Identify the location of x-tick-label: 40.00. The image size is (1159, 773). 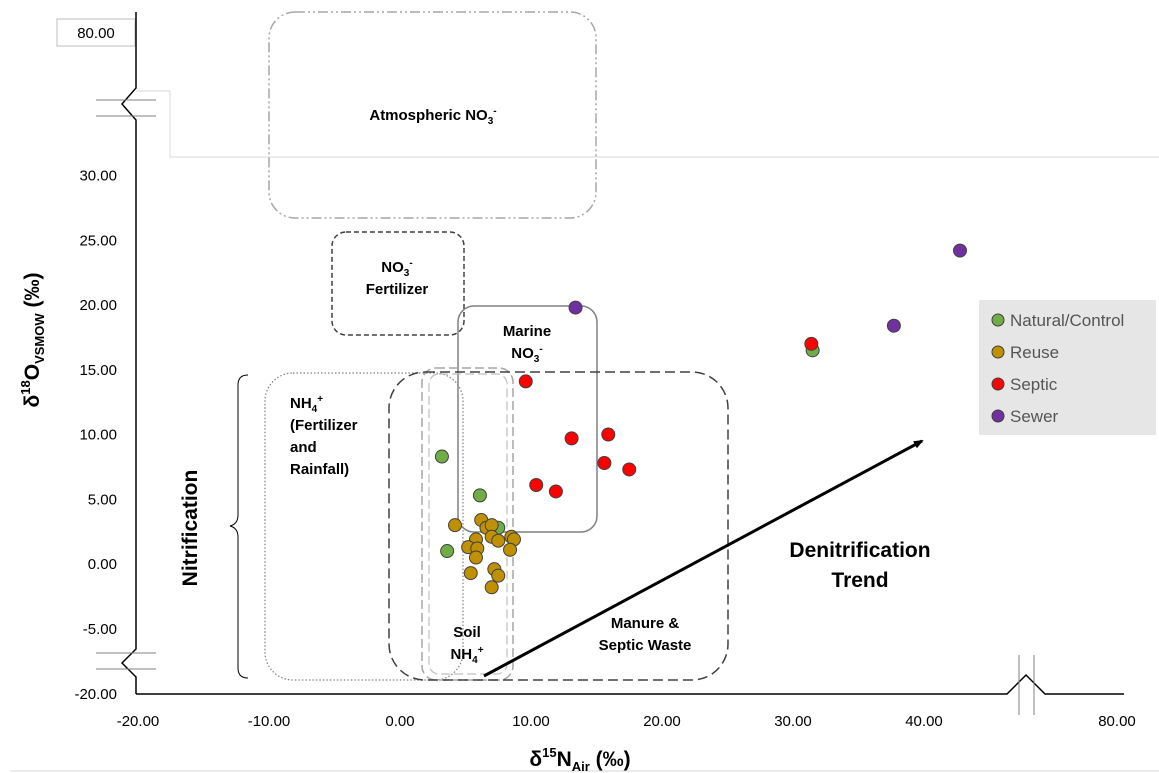
(924, 721).